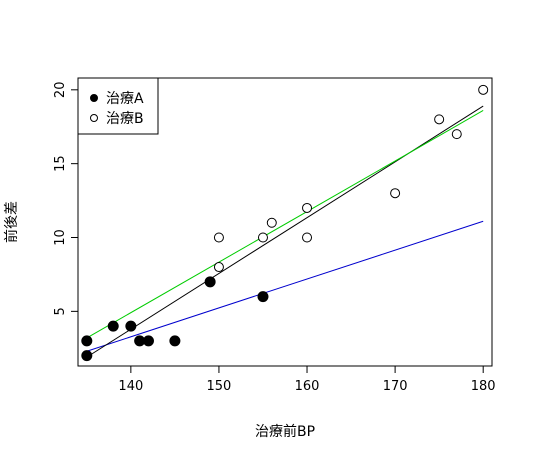 The width and height of the screenshot is (533, 461). I want to click on legend-box, so click(118, 106).